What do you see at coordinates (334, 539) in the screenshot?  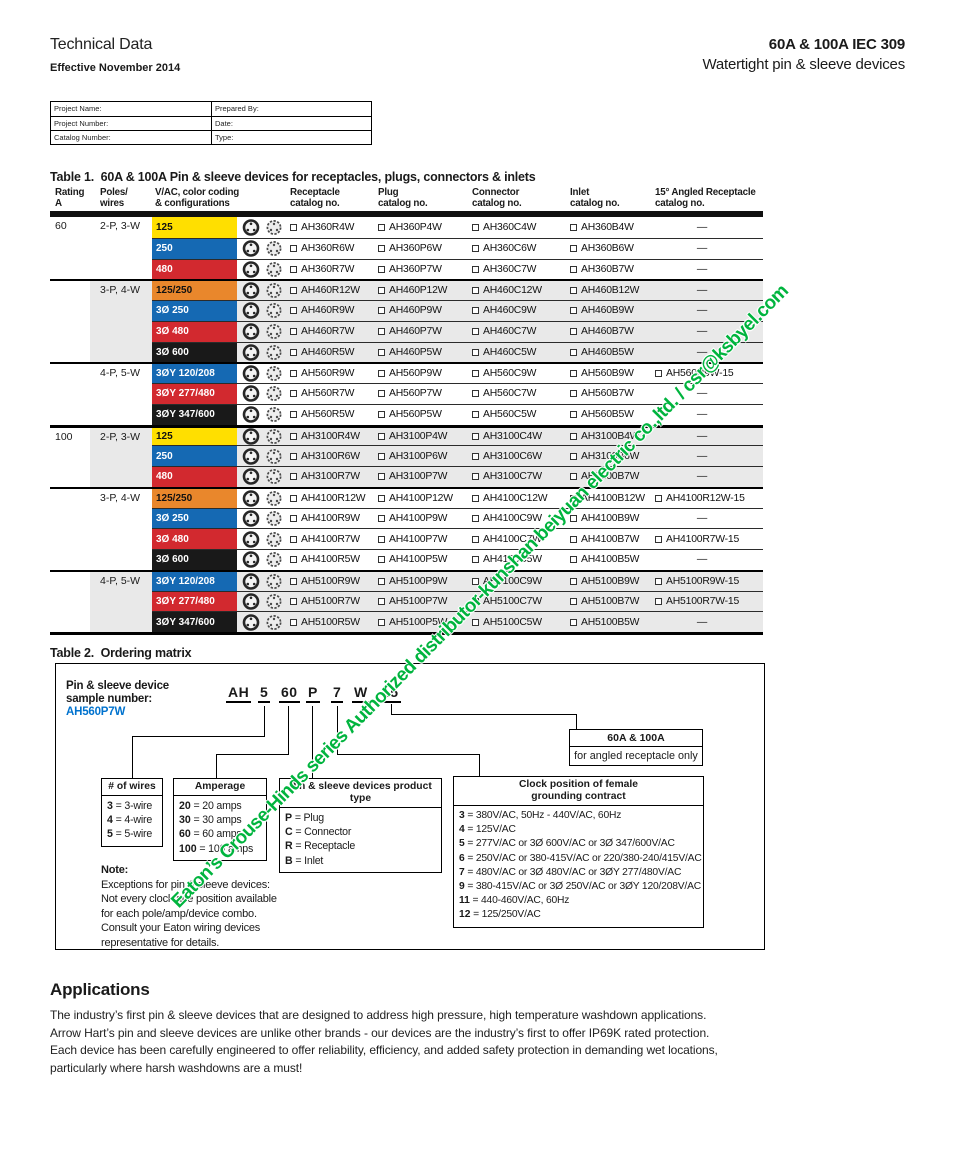 I see `receptacle-catalog-cell: AH4100R7W` at bounding box center [334, 539].